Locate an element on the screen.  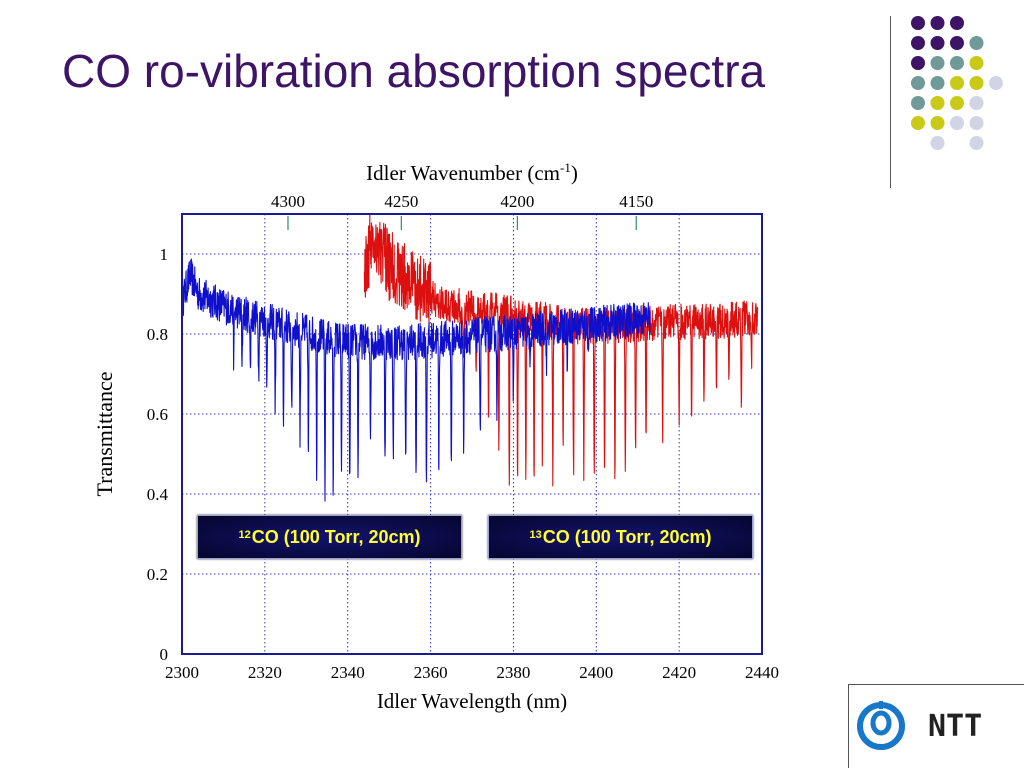
legend-13co-isotope: 13 is located at coordinates (535, 535).